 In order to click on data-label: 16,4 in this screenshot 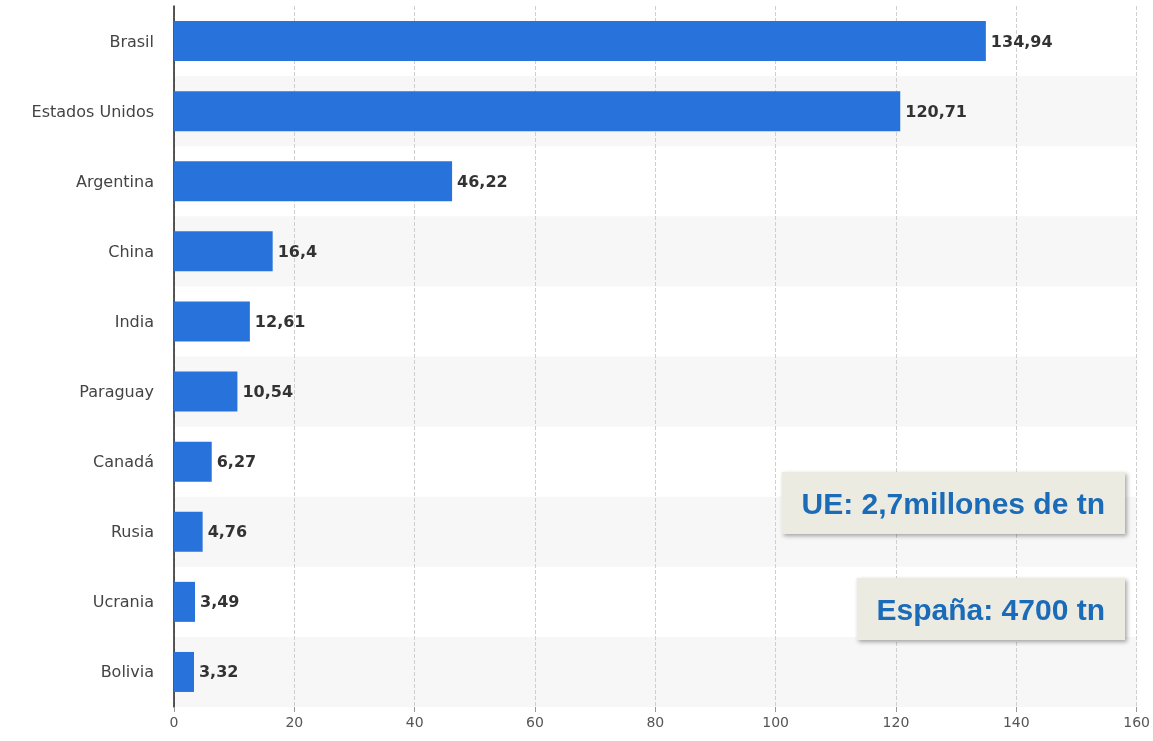, I will do `click(297, 251)`.